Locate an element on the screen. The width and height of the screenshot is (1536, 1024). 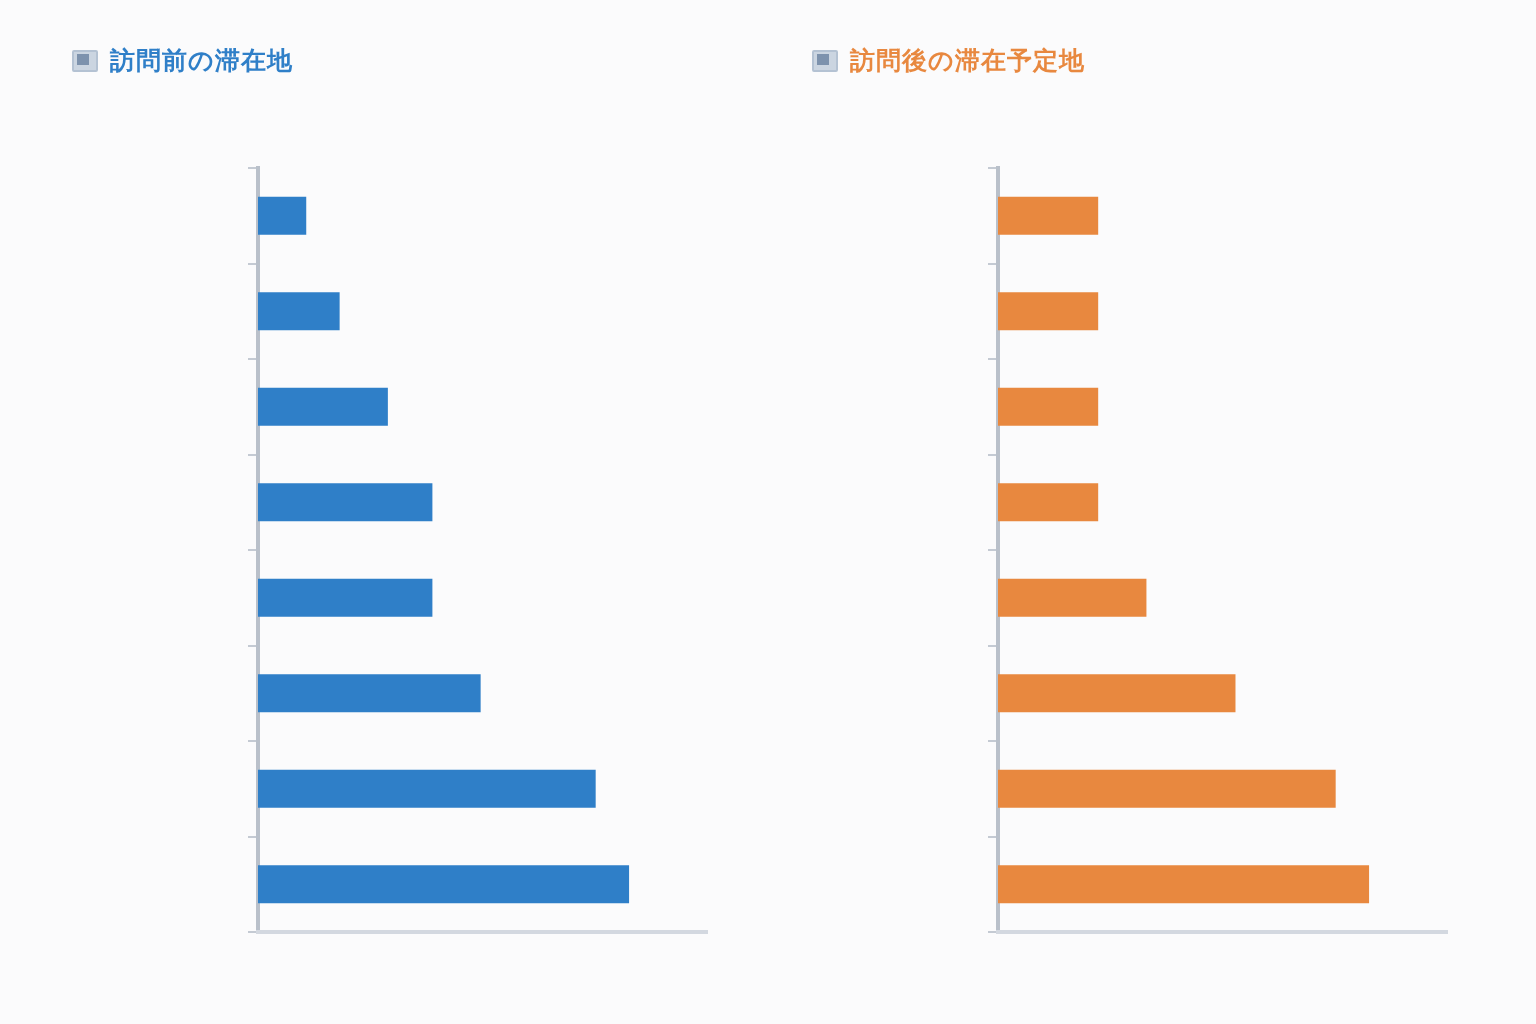
chart-title: 訪問後の滞在予定地 is located at coordinates (967, 61).